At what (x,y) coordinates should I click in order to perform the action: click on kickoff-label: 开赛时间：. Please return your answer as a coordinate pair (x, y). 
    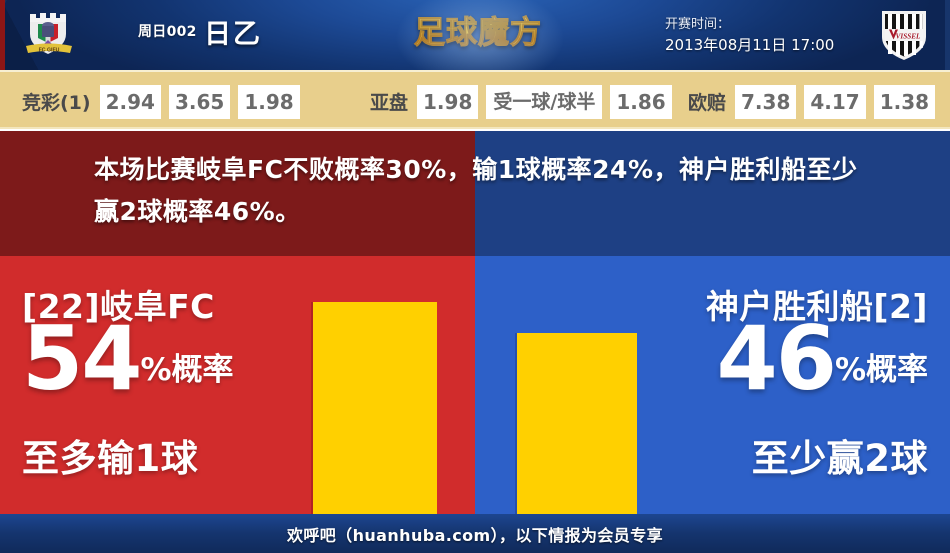
    Looking at the image, I should click on (698, 24).